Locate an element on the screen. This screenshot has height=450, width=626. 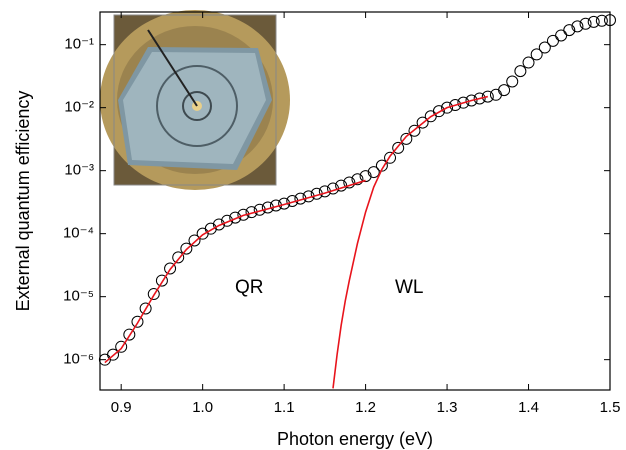
x-tick-label: 1.2 is located at coordinates (365, 407).